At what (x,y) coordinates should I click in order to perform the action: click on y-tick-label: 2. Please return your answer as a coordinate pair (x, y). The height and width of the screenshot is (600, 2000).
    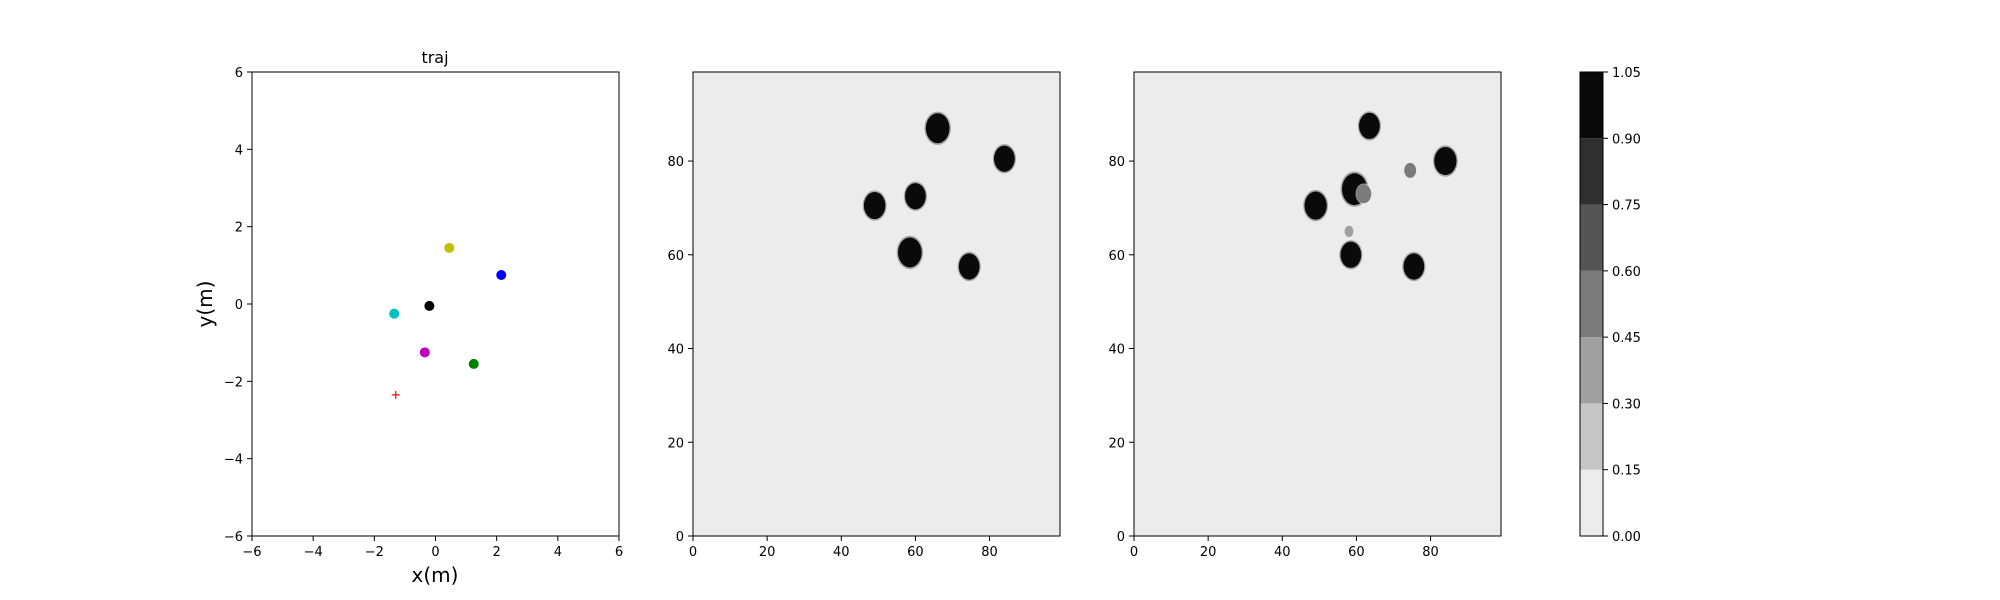
    Looking at the image, I should click on (239, 228).